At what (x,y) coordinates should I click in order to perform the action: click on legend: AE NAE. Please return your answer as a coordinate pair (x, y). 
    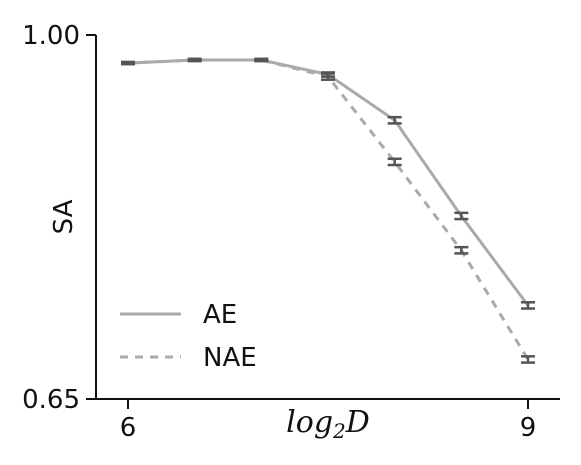
    Looking at the image, I should click on (188, 336).